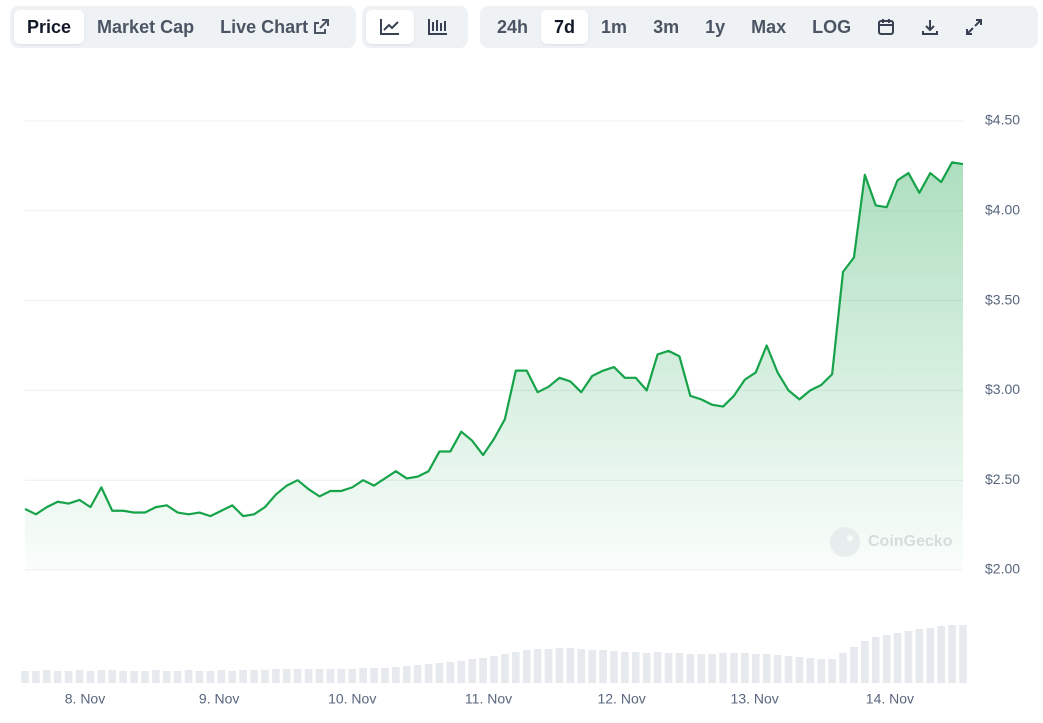 This screenshot has height=723, width=1043. I want to click on x-tick-label: 10. Nov, so click(352, 699).